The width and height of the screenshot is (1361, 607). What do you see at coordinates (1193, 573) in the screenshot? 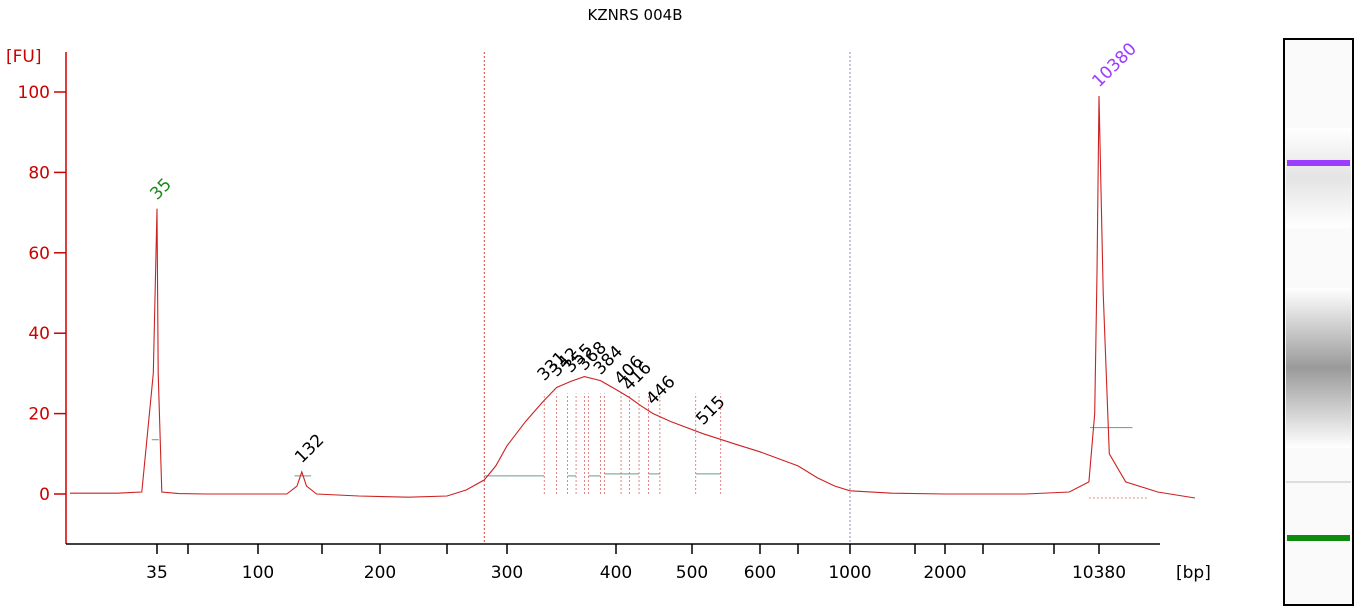
I see `x-axis-label: [bp]` at bounding box center [1193, 573].